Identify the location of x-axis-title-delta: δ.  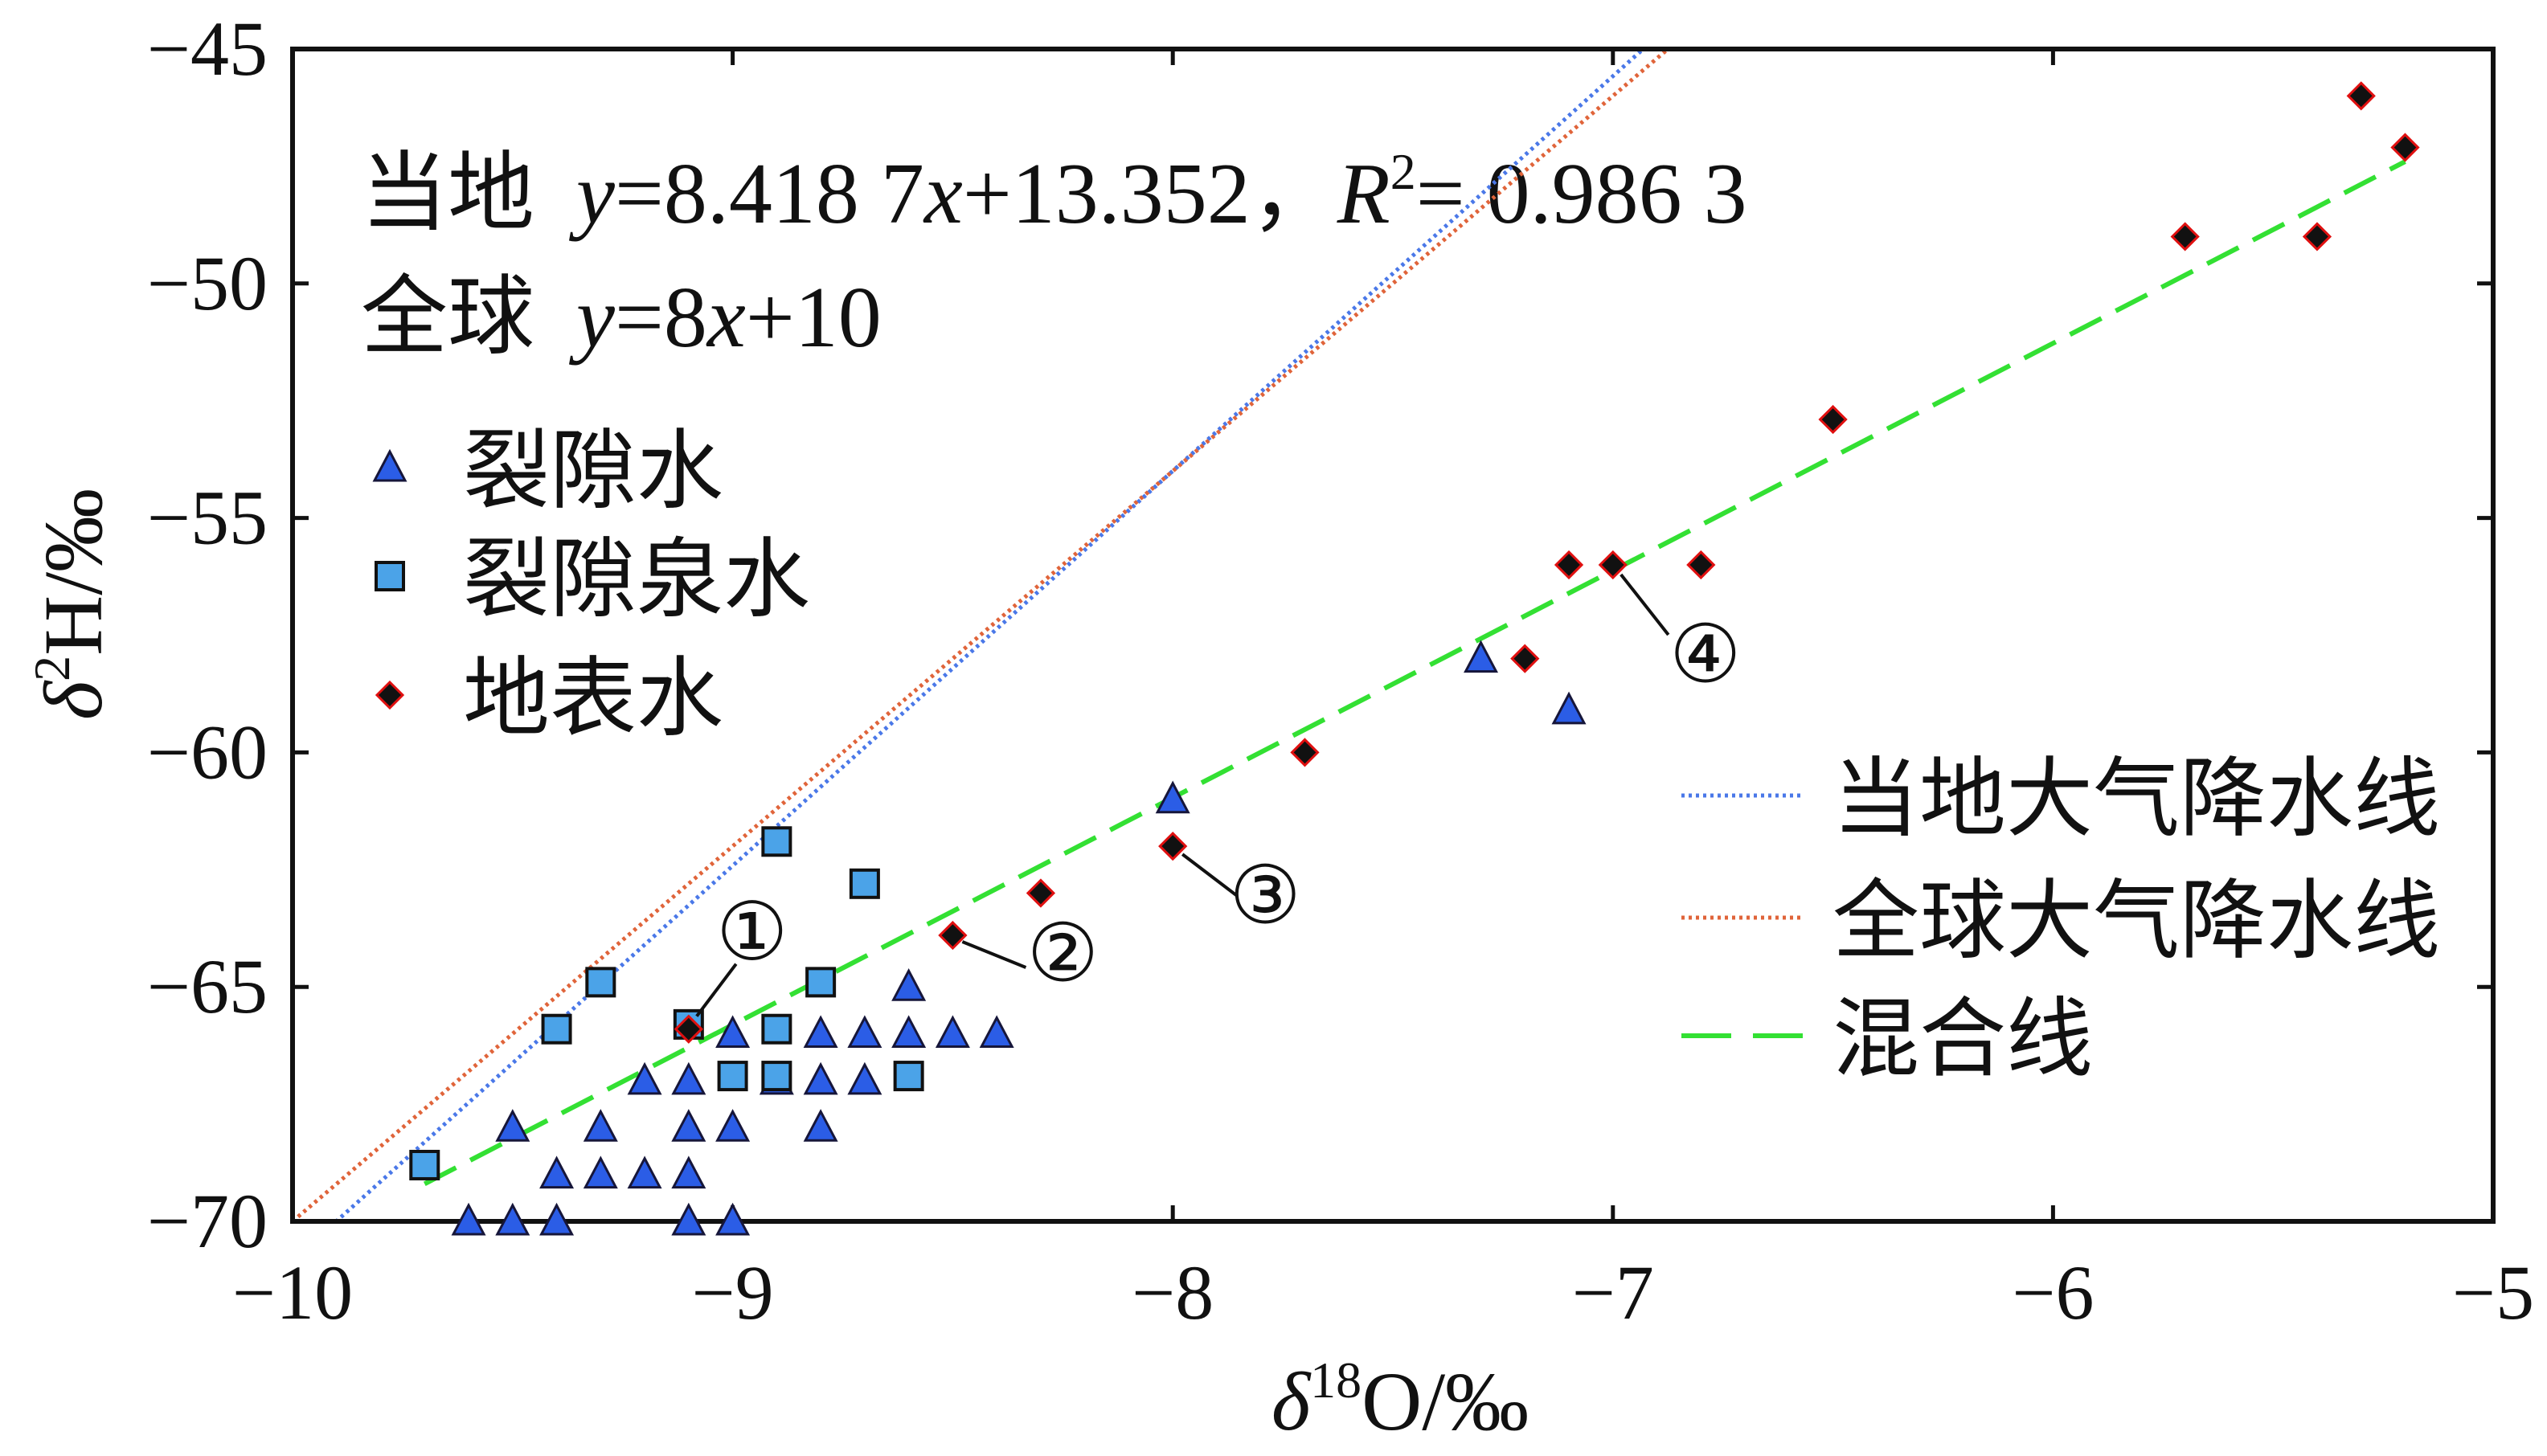
(1291, 1402).